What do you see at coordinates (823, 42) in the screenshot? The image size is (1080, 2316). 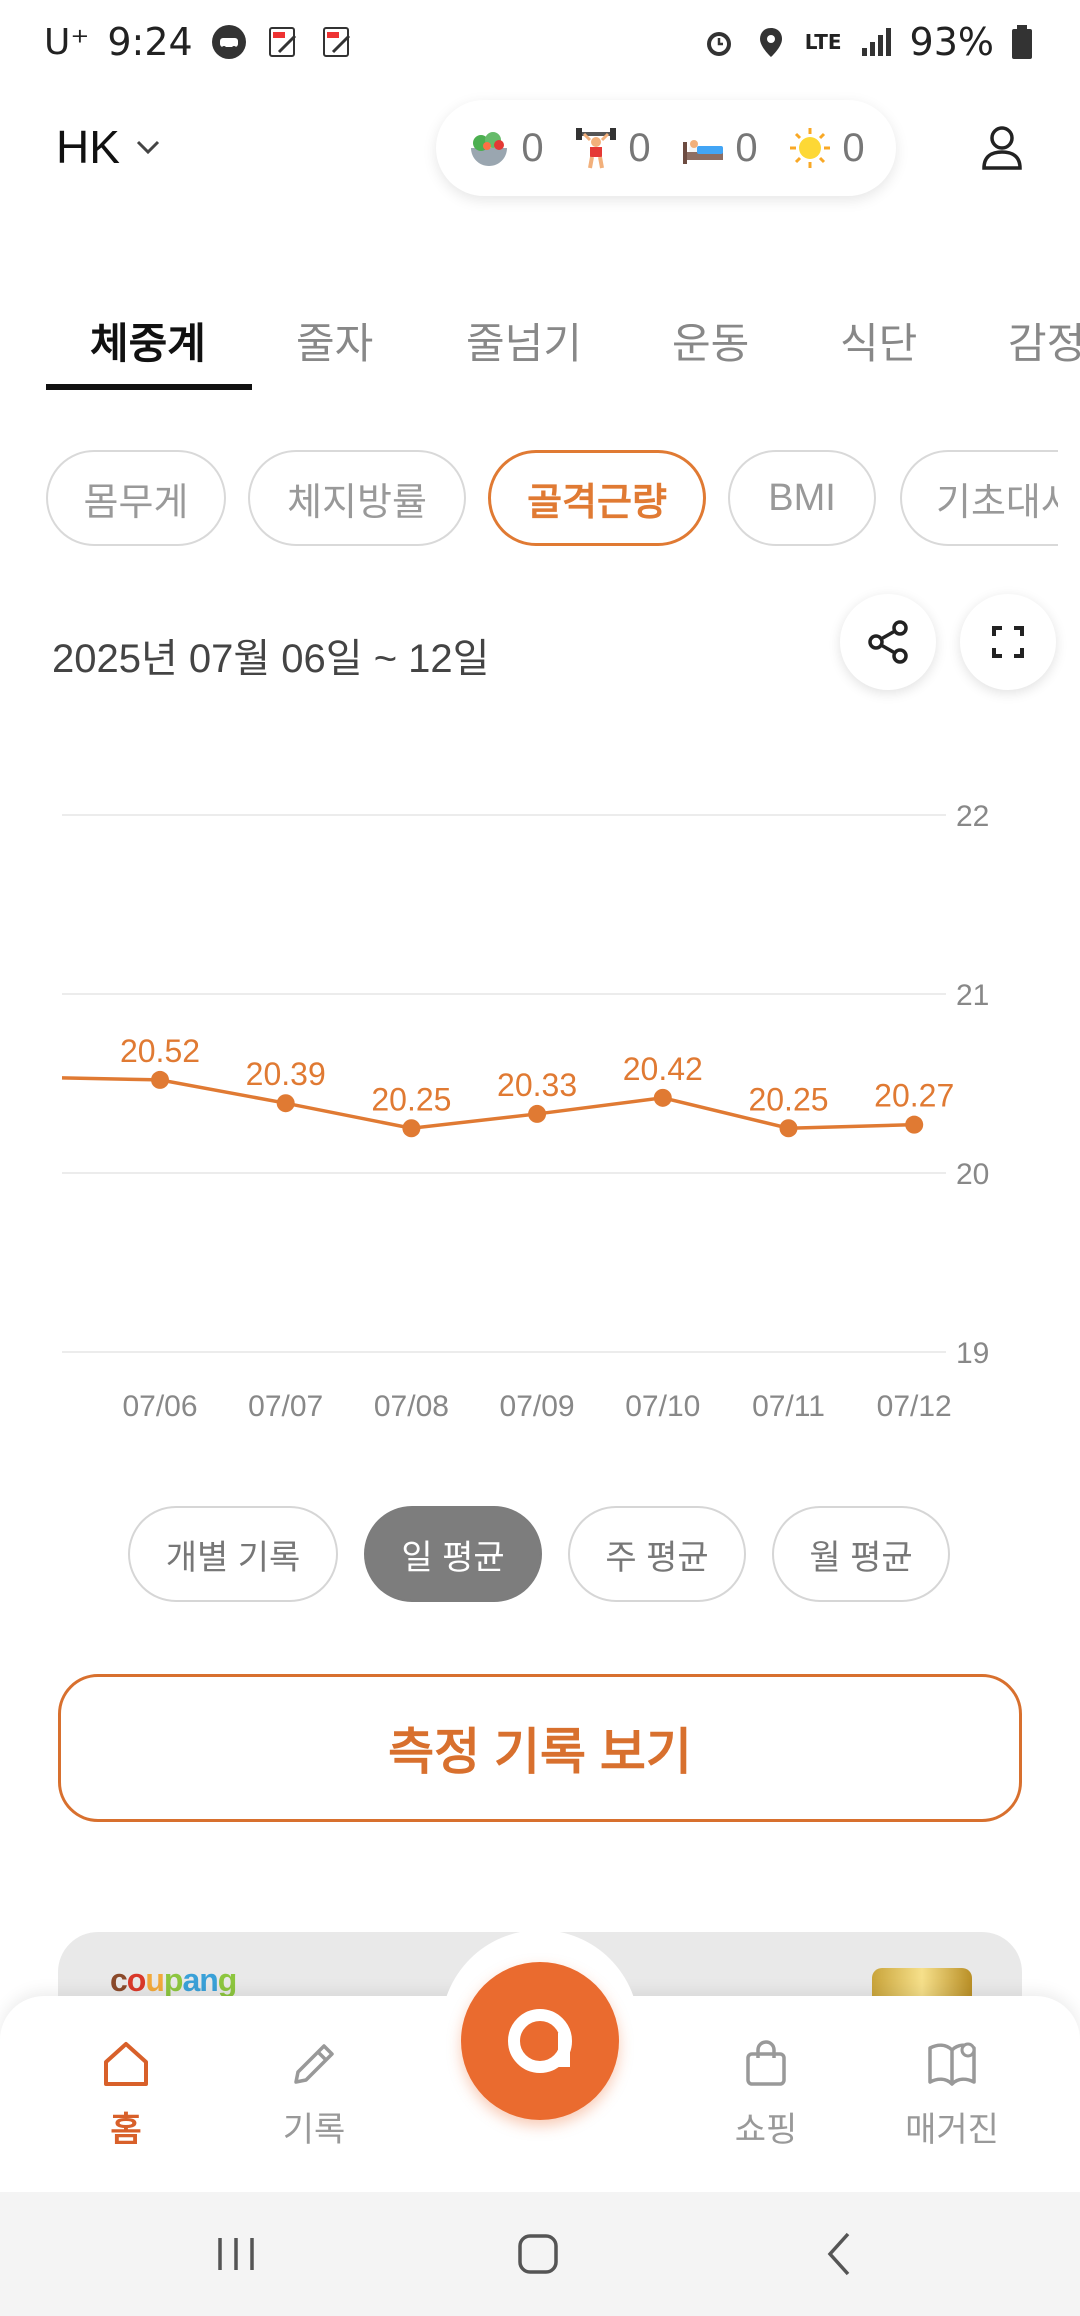 I see `network-label: LTE` at bounding box center [823, 42].